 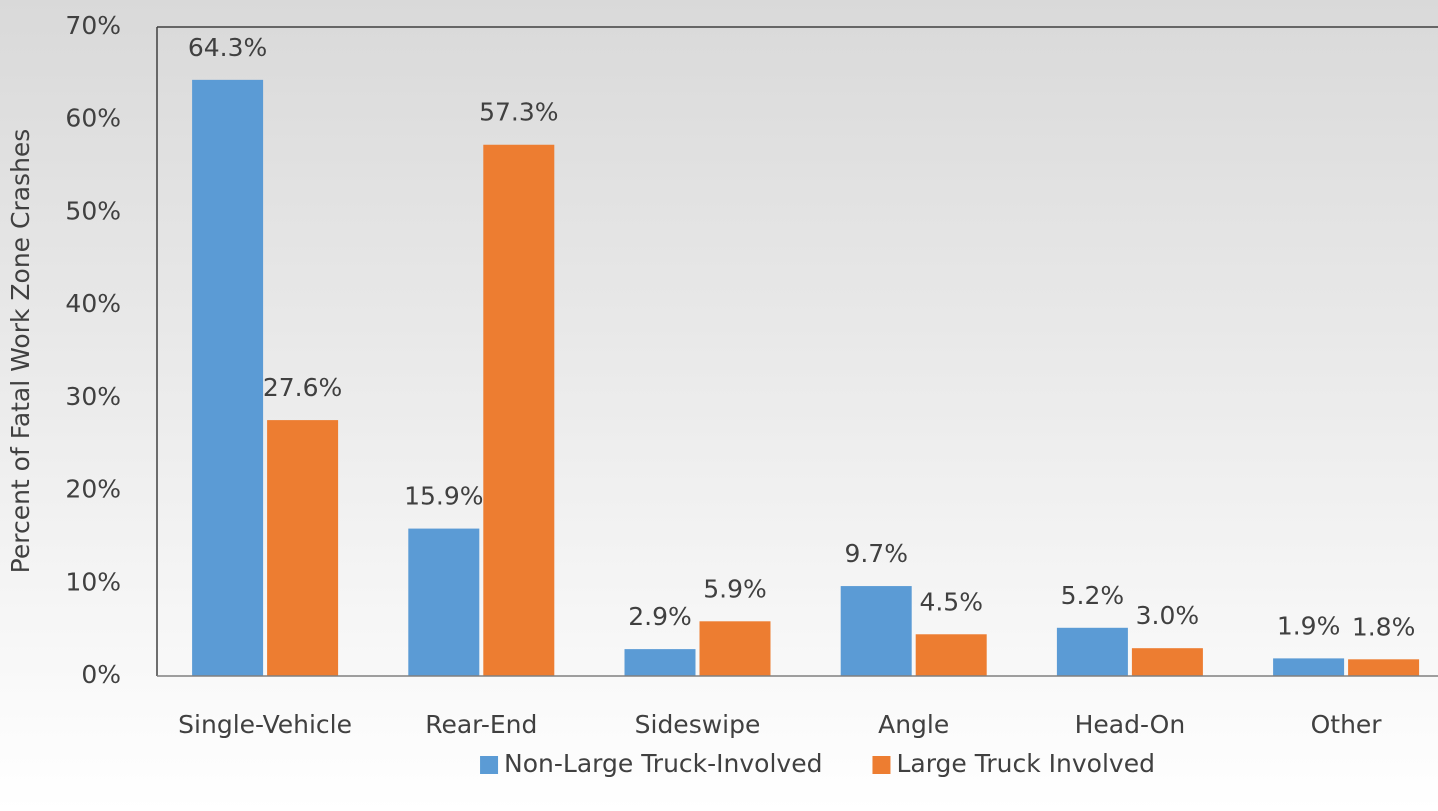 What do you see at coordinates (1093, 595) in the screenshot?
I see `value-label: 5.2%` at bounding box center [1093, 595].